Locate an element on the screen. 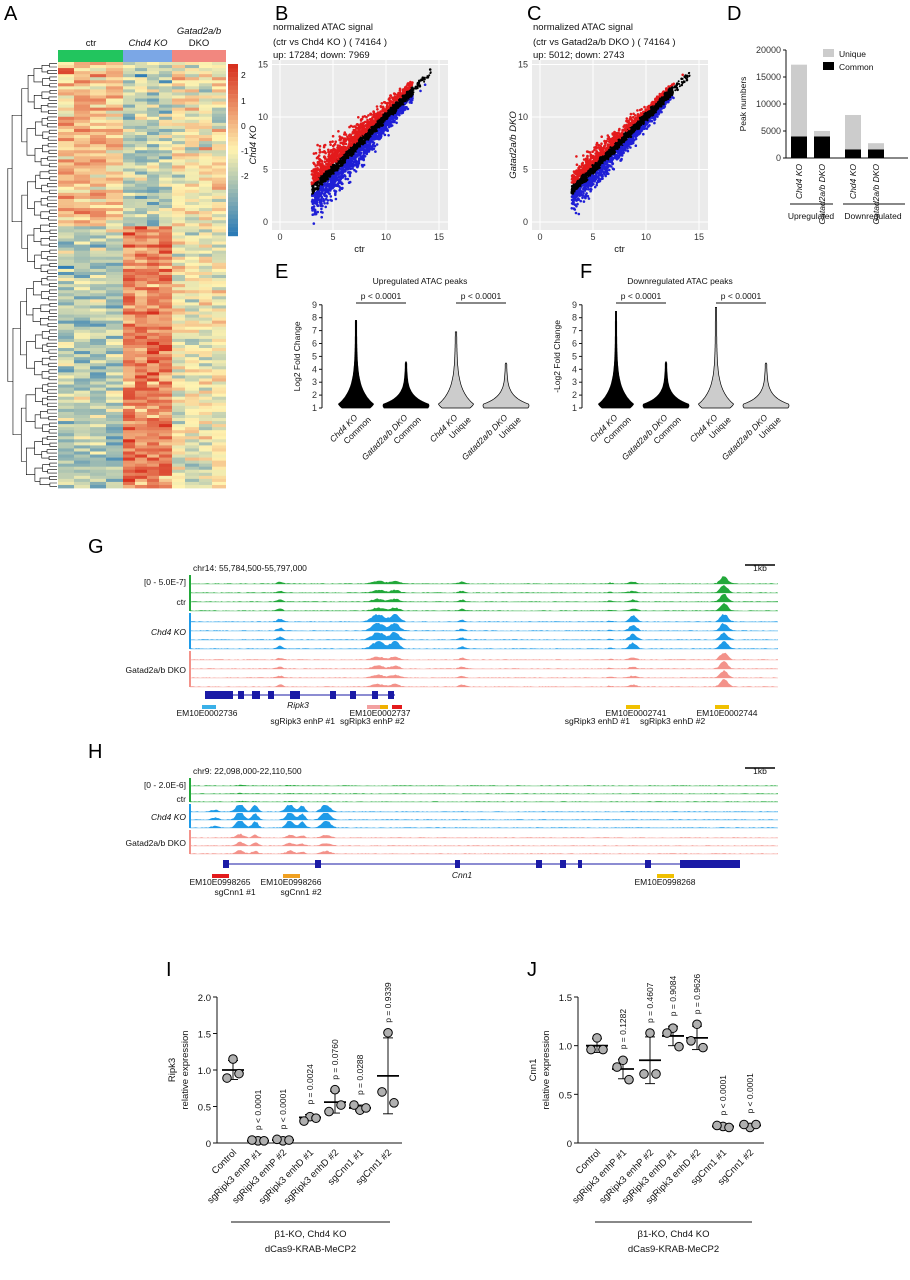 The image size is (910, 1280). panel-label-b: B is located at coordinates (281, 14).